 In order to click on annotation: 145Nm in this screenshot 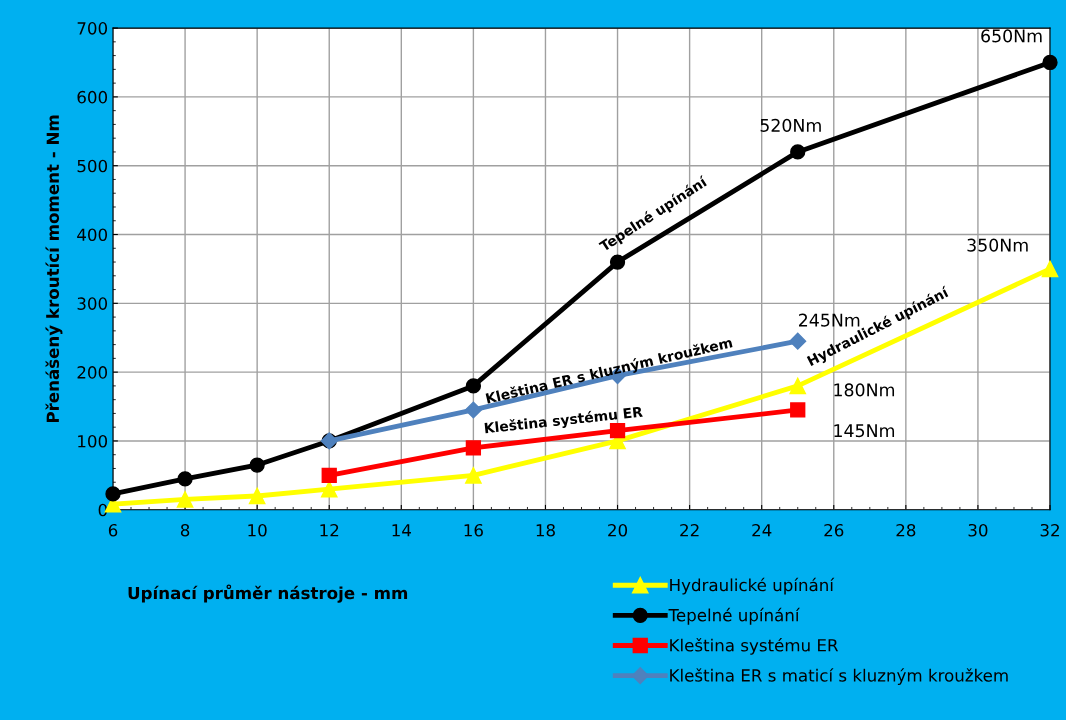, I will do `click(864, 431)`.